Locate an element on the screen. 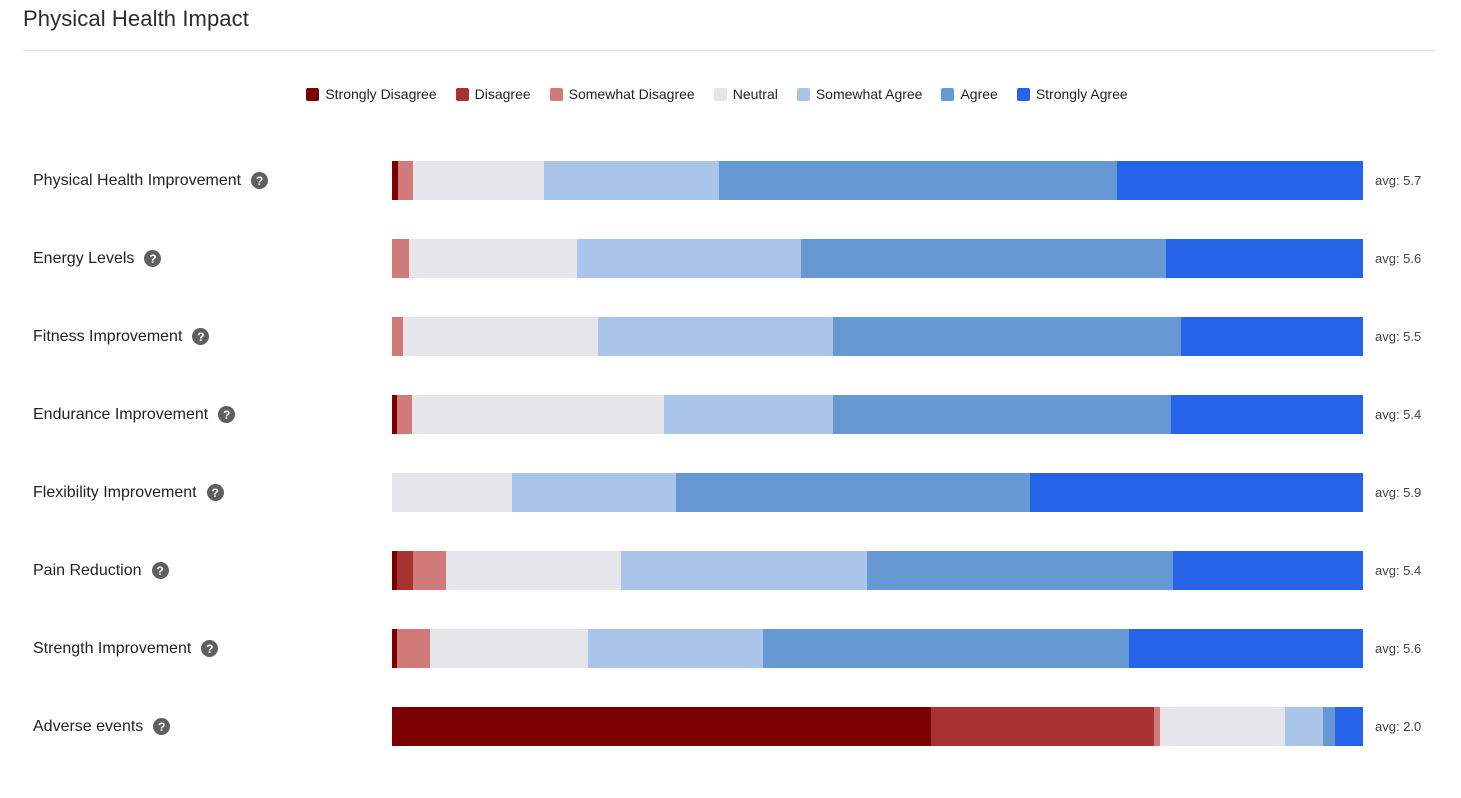  legend-item: Disagree is located at coordinates (493, 94).